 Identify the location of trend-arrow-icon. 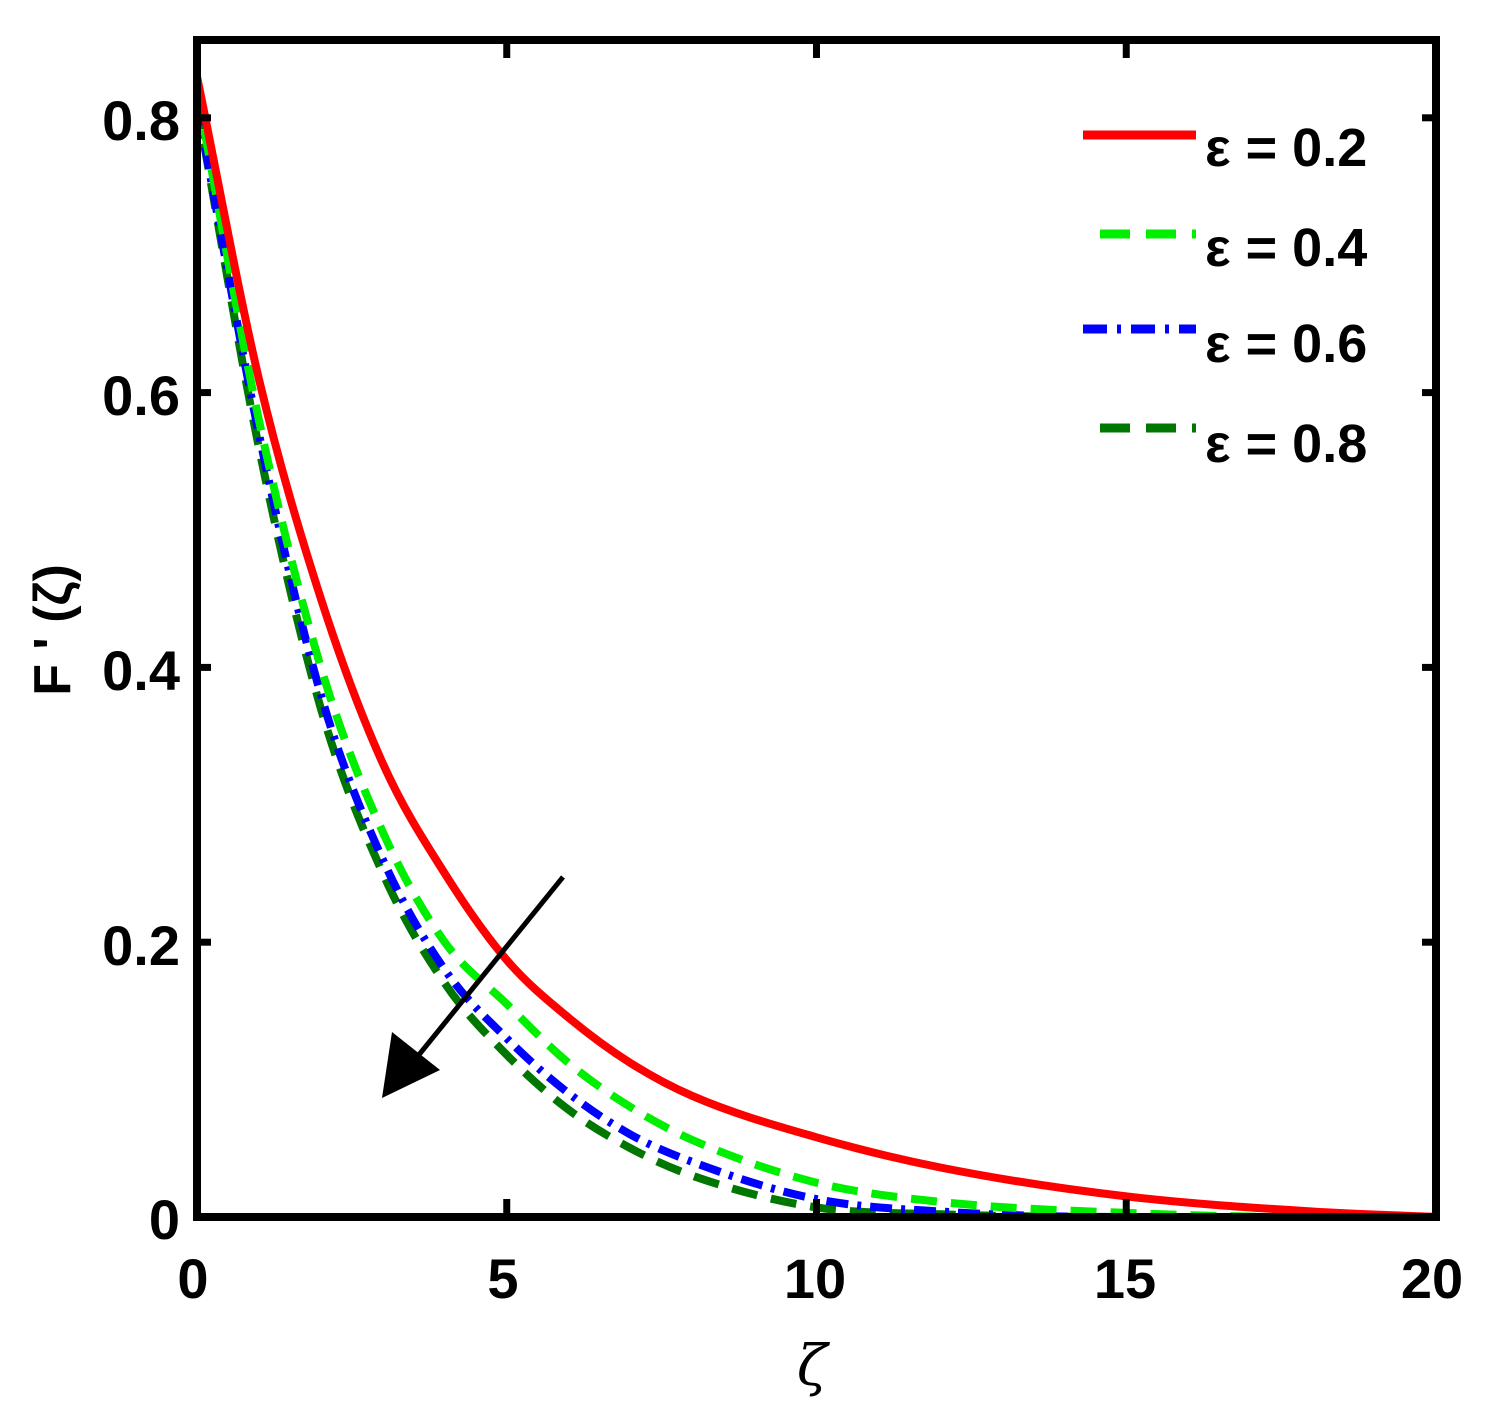
(473, 986).